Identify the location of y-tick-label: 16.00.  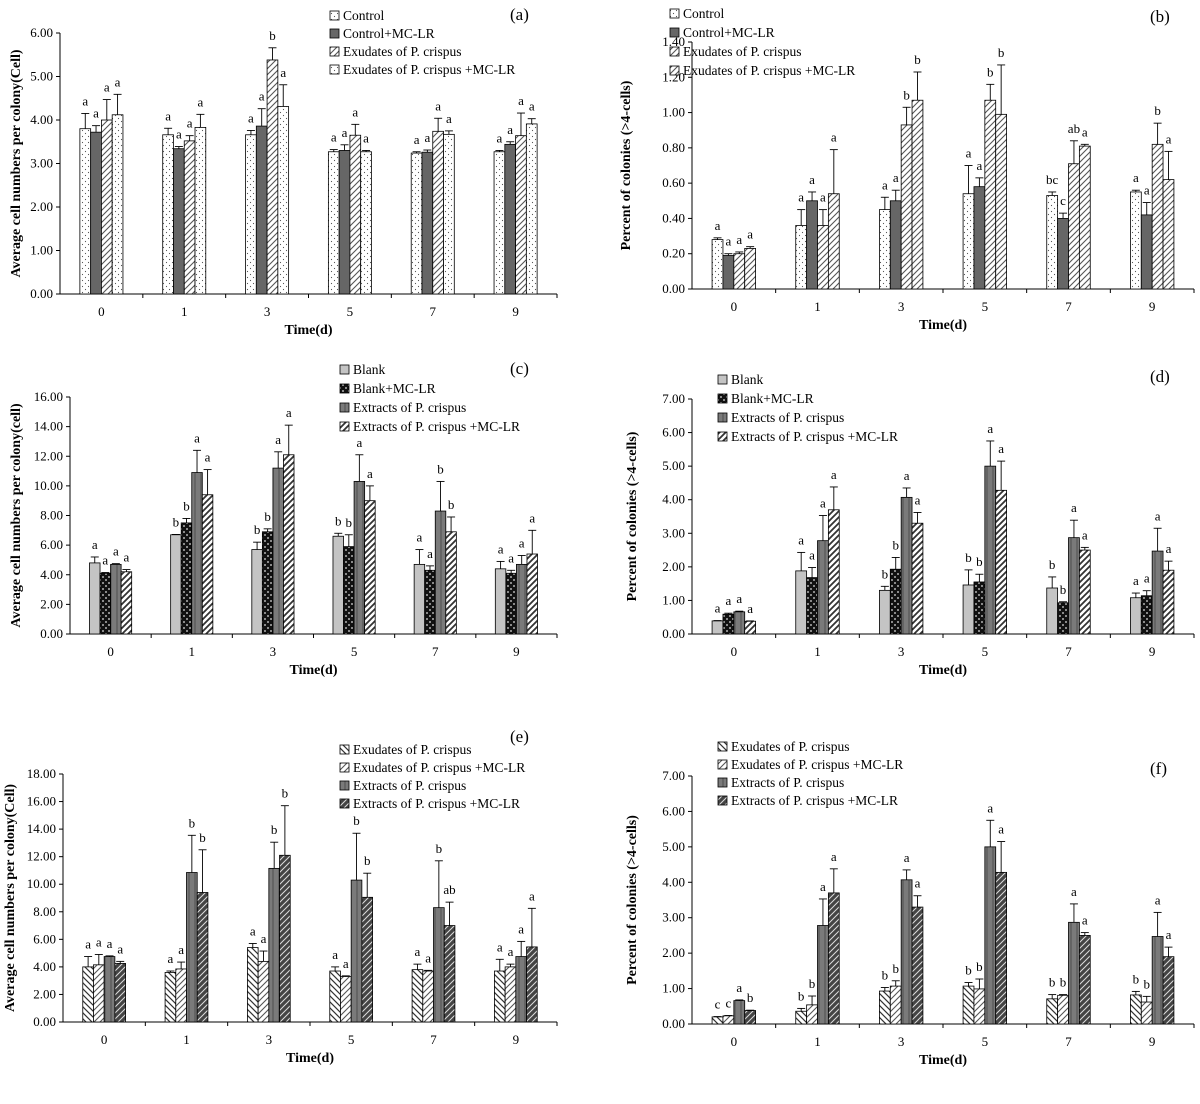
(48, 396).